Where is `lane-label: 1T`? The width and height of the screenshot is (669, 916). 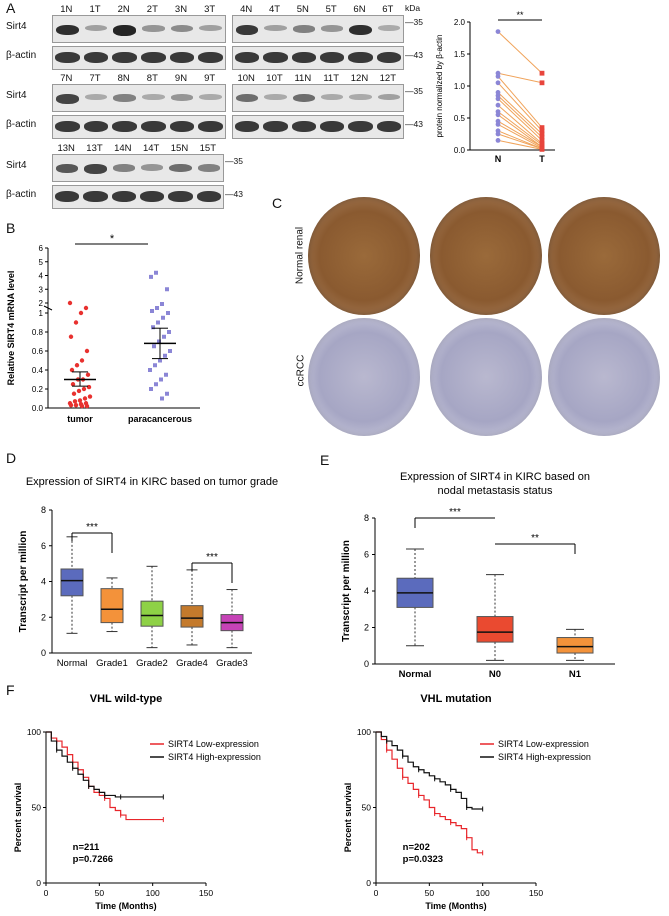 lane-label: 1T is located at coordinates (95, 9).